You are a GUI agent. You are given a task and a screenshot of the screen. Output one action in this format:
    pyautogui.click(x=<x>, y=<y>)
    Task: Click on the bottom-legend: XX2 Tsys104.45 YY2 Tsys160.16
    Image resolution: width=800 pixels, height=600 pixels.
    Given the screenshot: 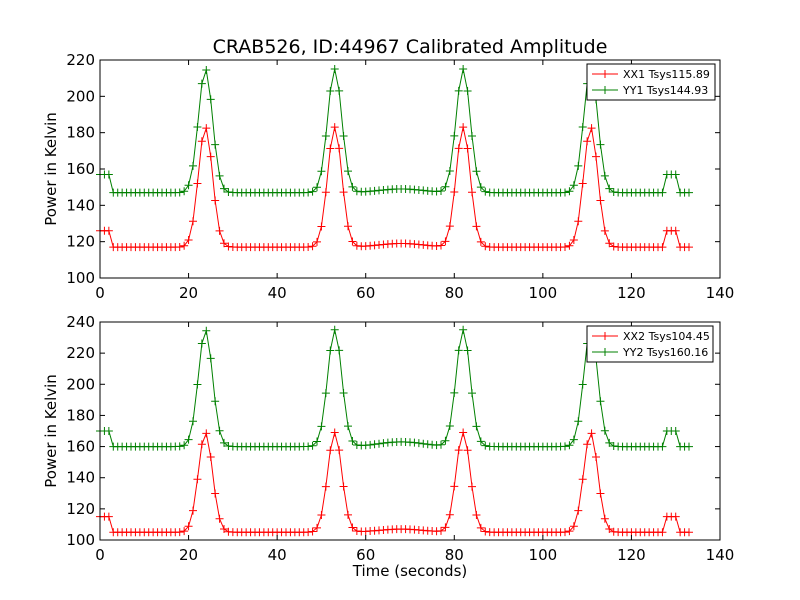 What is the action you would take?
    pyautogui.click(x=650, y=344)
    